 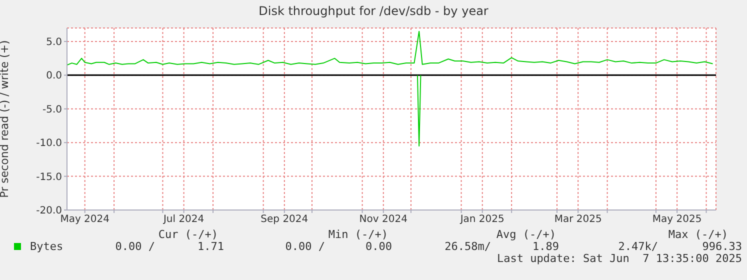 What do you see at coordinates (526, 234) in the screenshot?
I see `text: Avg (-/+)` at bounding box center [526, 234].